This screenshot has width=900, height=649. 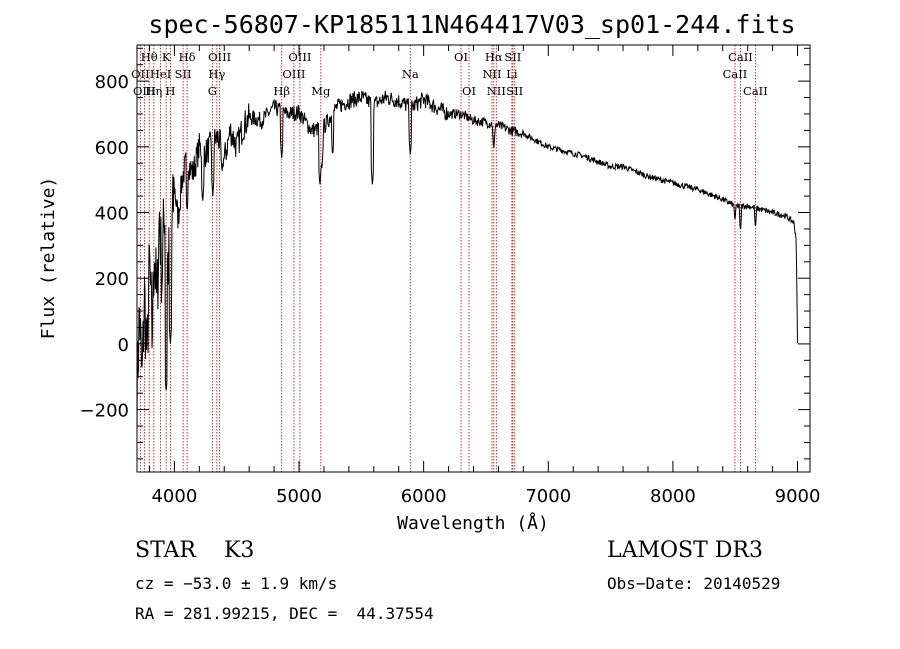 I want to click on reference-line-label: Hγ, so click(x=216, y=74).